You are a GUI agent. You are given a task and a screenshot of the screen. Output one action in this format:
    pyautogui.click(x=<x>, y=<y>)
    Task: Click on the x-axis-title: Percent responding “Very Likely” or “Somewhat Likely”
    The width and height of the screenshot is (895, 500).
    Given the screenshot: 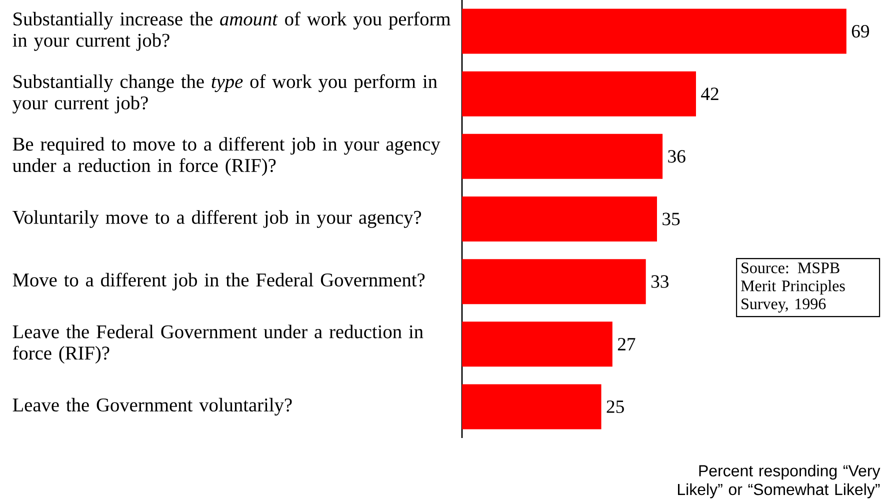 What is the action you would take?
    pyautogui.click(x=779, y=481)
    